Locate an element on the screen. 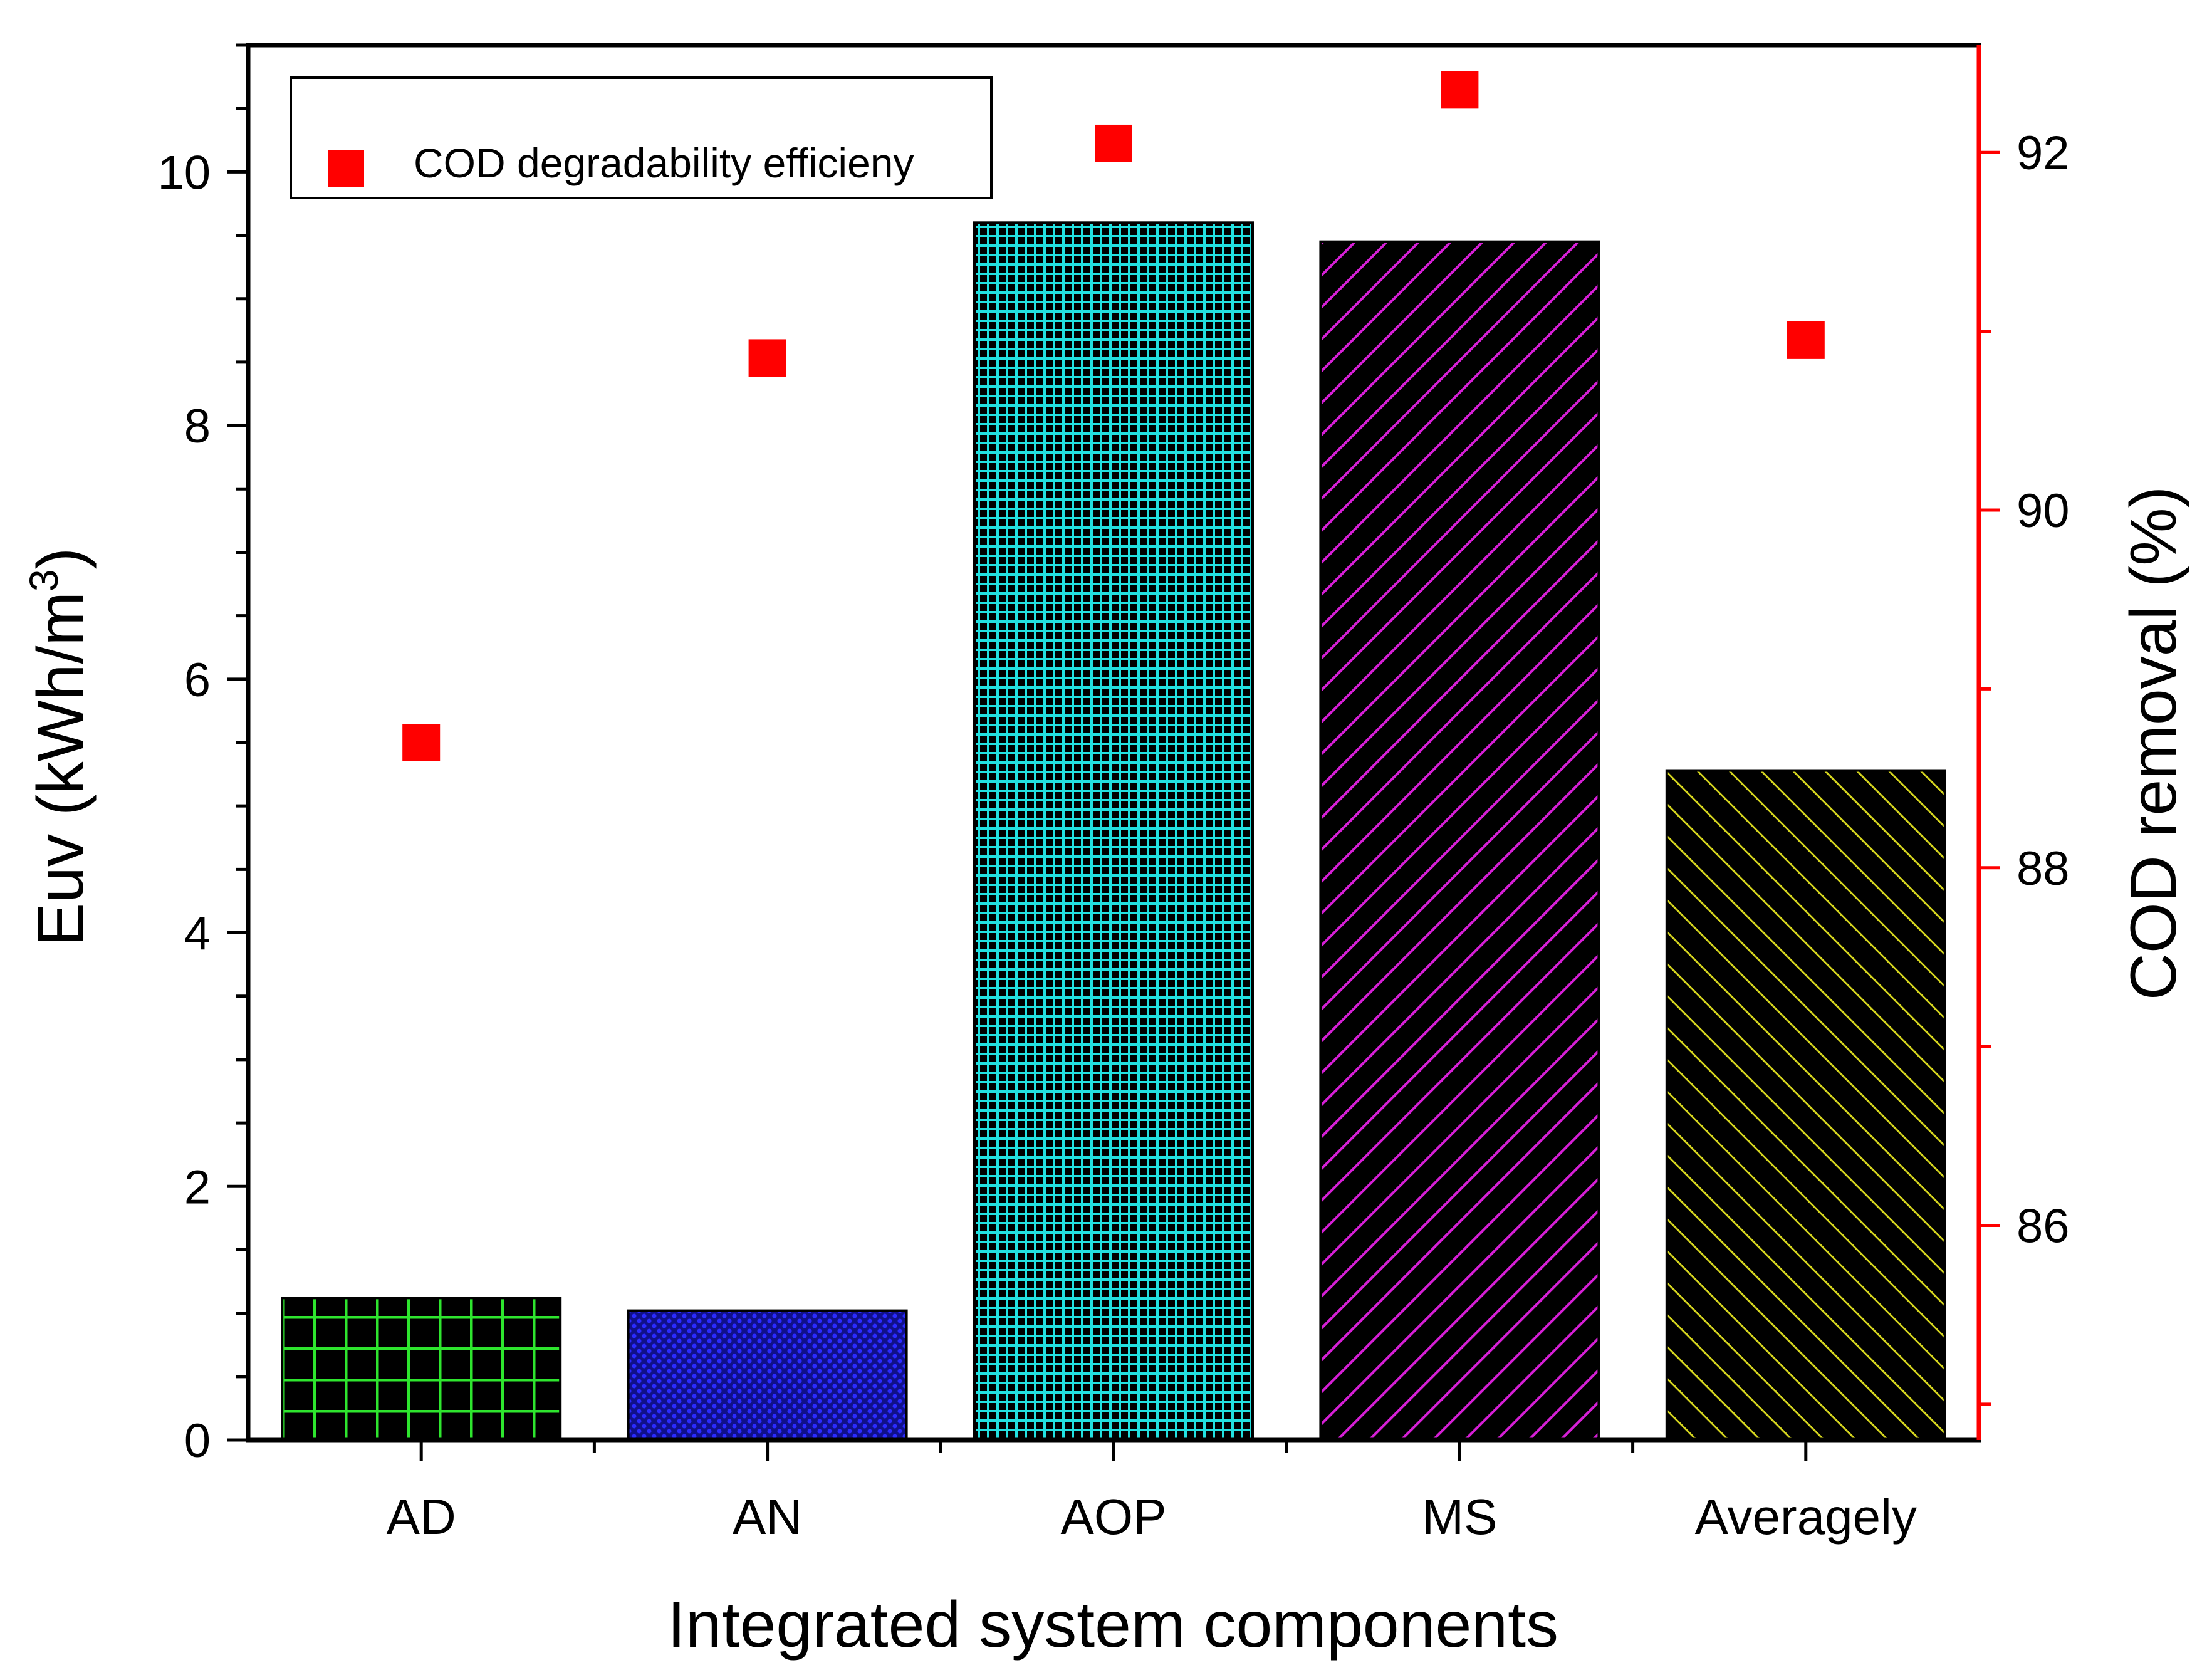 This screenshot has width=2207, height=1680. bar-aop is located at coordinates (1113, 831).